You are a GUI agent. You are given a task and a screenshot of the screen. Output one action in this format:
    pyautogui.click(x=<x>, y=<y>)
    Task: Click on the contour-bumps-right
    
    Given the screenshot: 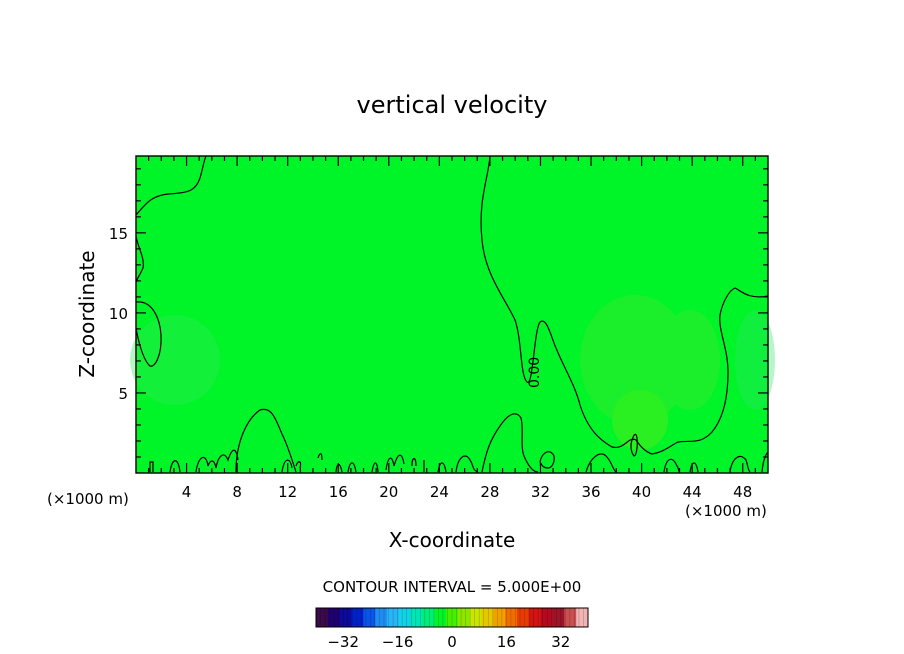 What is the action you would take?
    pyautogui.click(x=612, y=462)
    